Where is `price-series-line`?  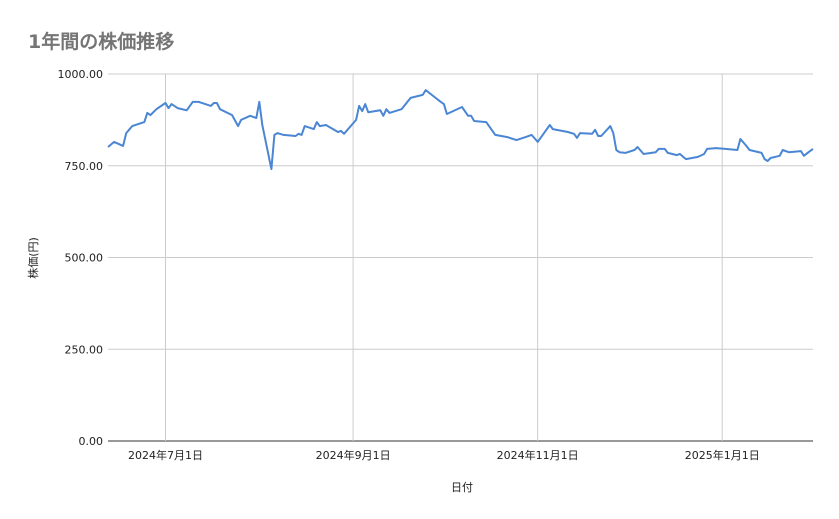 price-series-line is located at coordinates (460, 130).